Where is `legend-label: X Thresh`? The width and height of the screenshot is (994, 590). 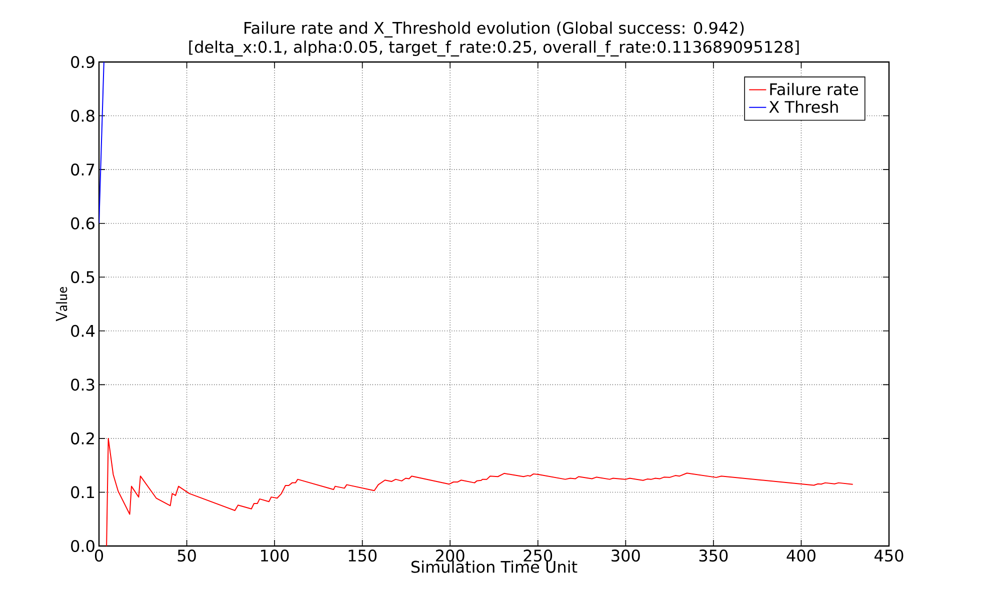
legend-label: X Thresh is located at coordinates (803, 106).